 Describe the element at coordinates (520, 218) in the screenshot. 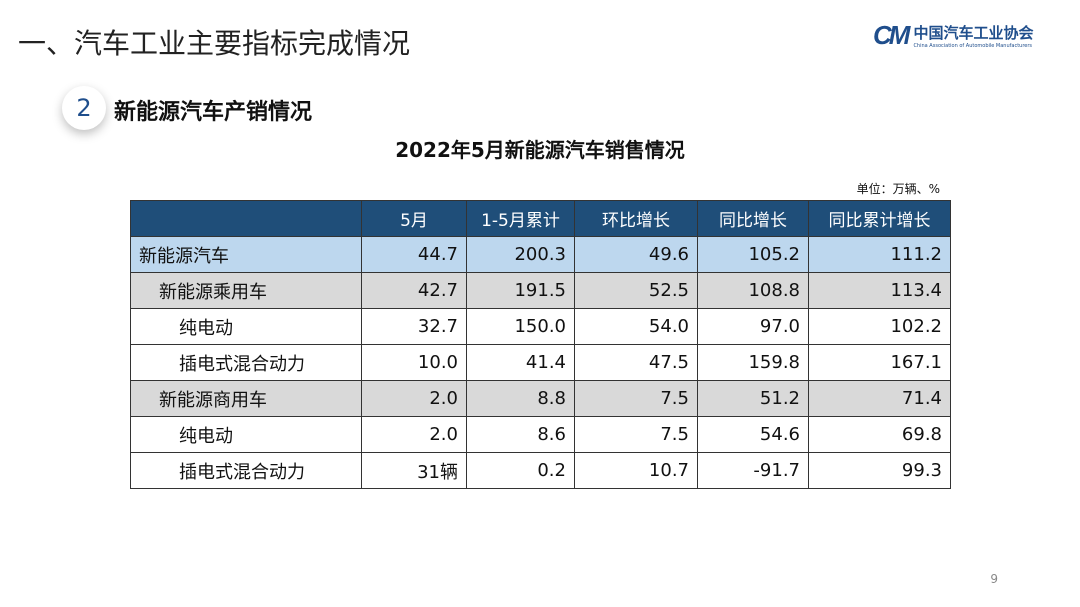

I see `column-header: 1-5月累计` at that location.